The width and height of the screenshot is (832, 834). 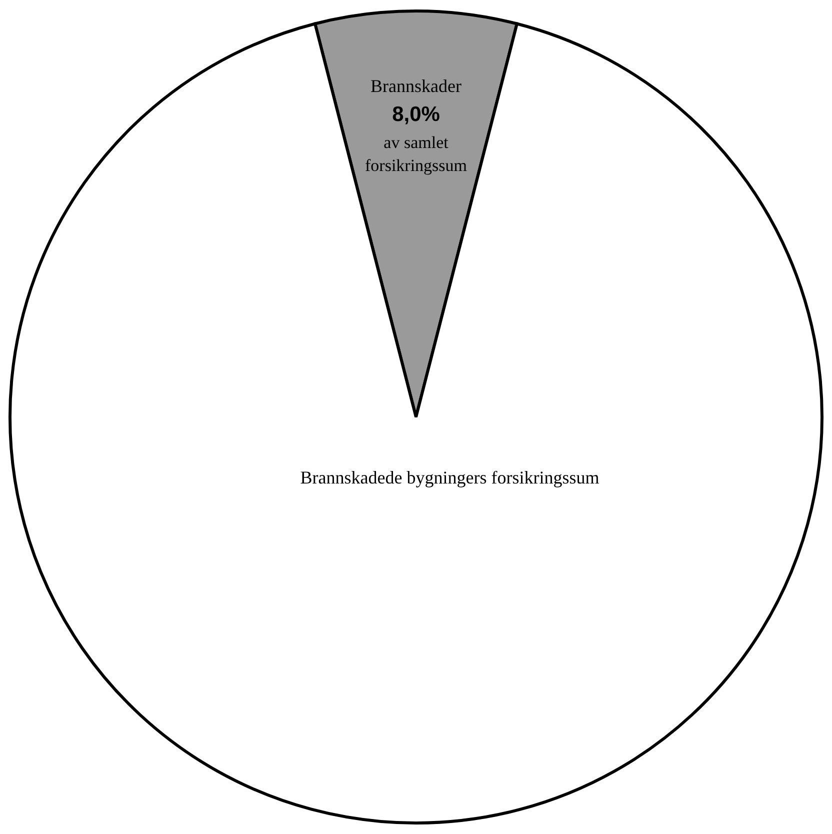 What do you see at coordinates (450, 477) in the screenshot?
I see `slice-label: Brannskadede bygningers forsikringssum` at bounding box center [450, 477].